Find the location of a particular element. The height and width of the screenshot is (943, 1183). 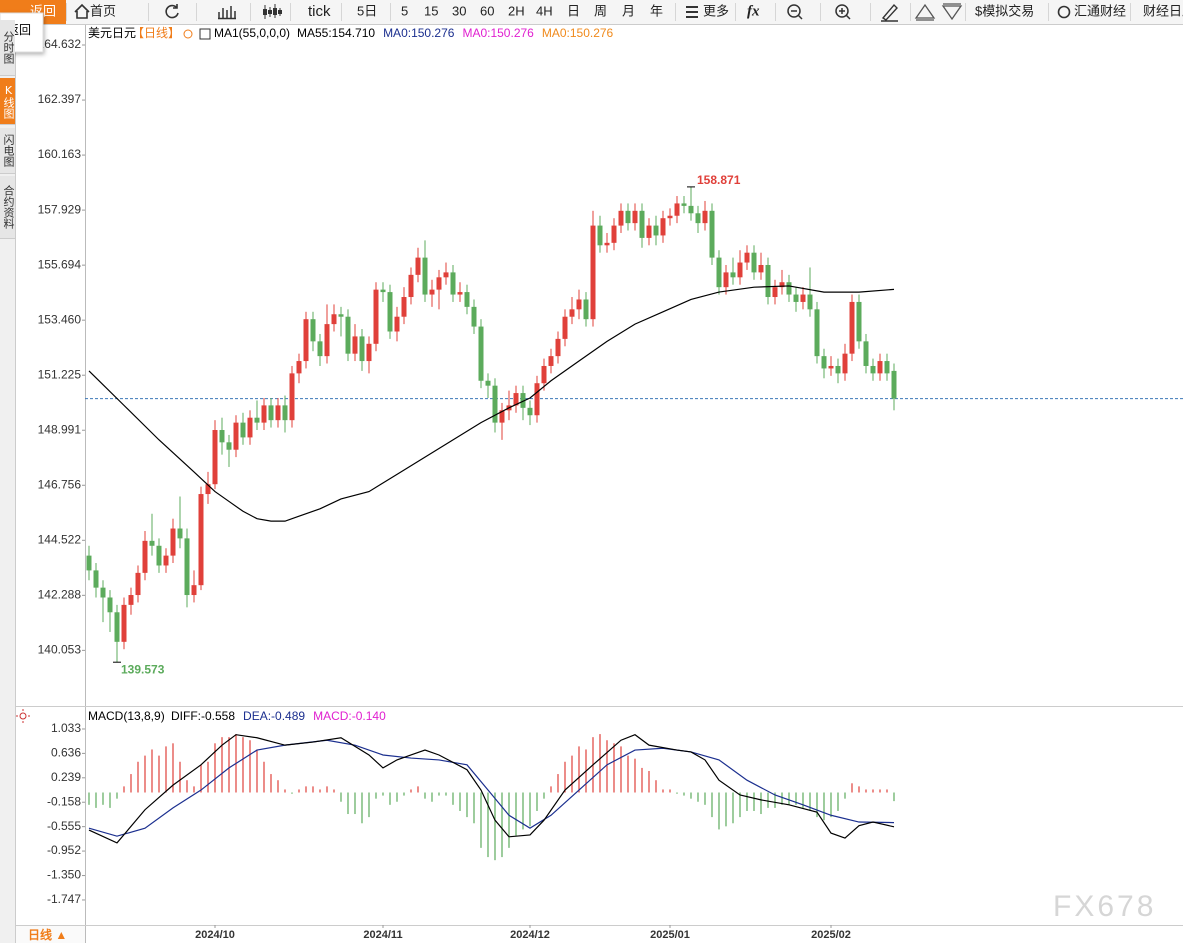

toolbar-item: 年 is located at coordinates (656, 10).